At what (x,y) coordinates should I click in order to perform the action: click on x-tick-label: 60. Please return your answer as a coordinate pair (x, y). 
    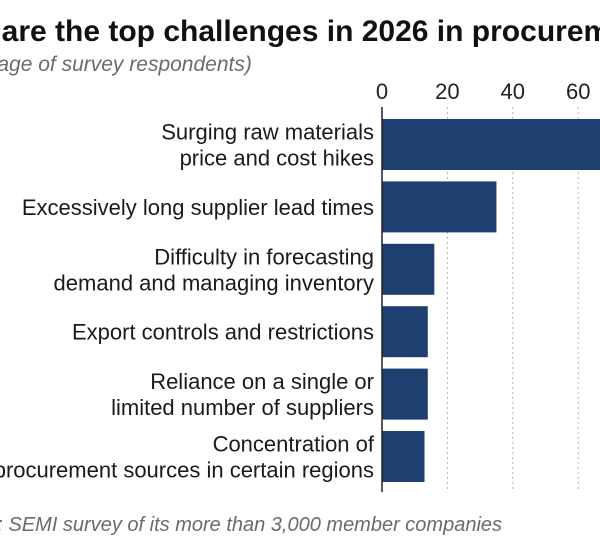
    Looking at the image, I should click on (578, 91).